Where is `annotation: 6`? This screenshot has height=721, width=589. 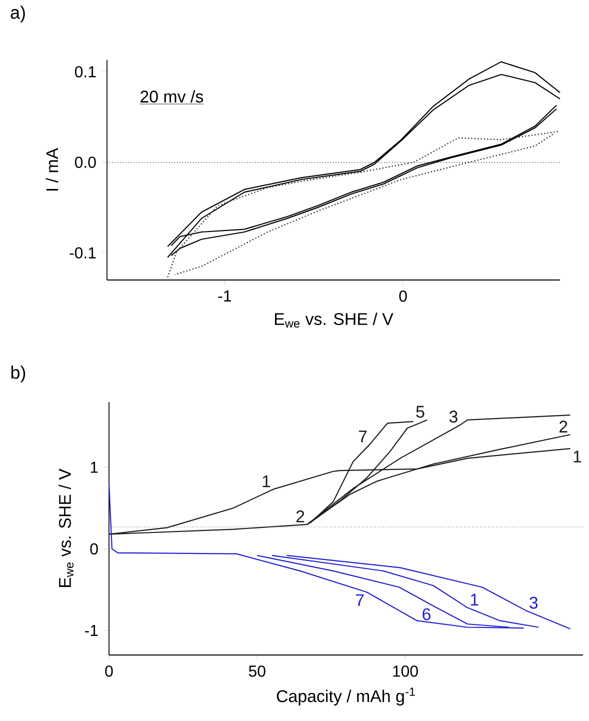
annotation: 6 is located at coordinates (426, 614).